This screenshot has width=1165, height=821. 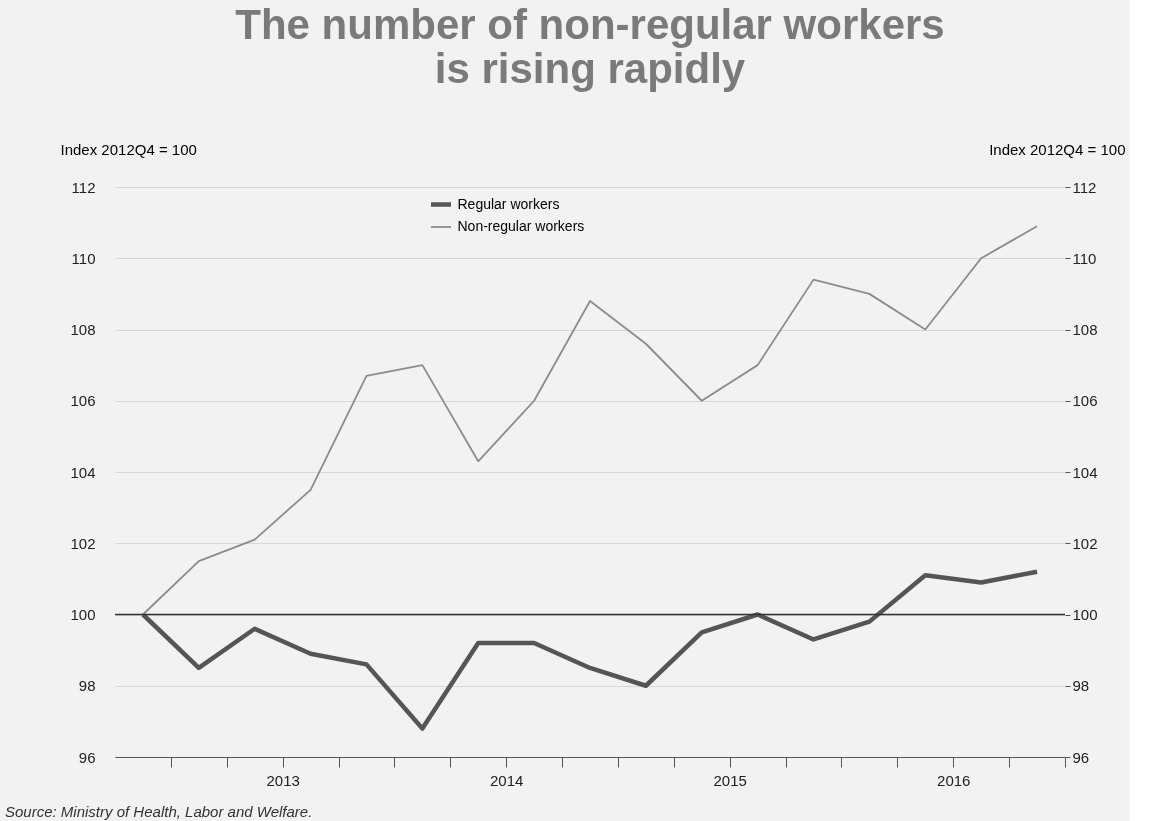 I want to click on y-tick-label: 104, so click(x=83, y=472).